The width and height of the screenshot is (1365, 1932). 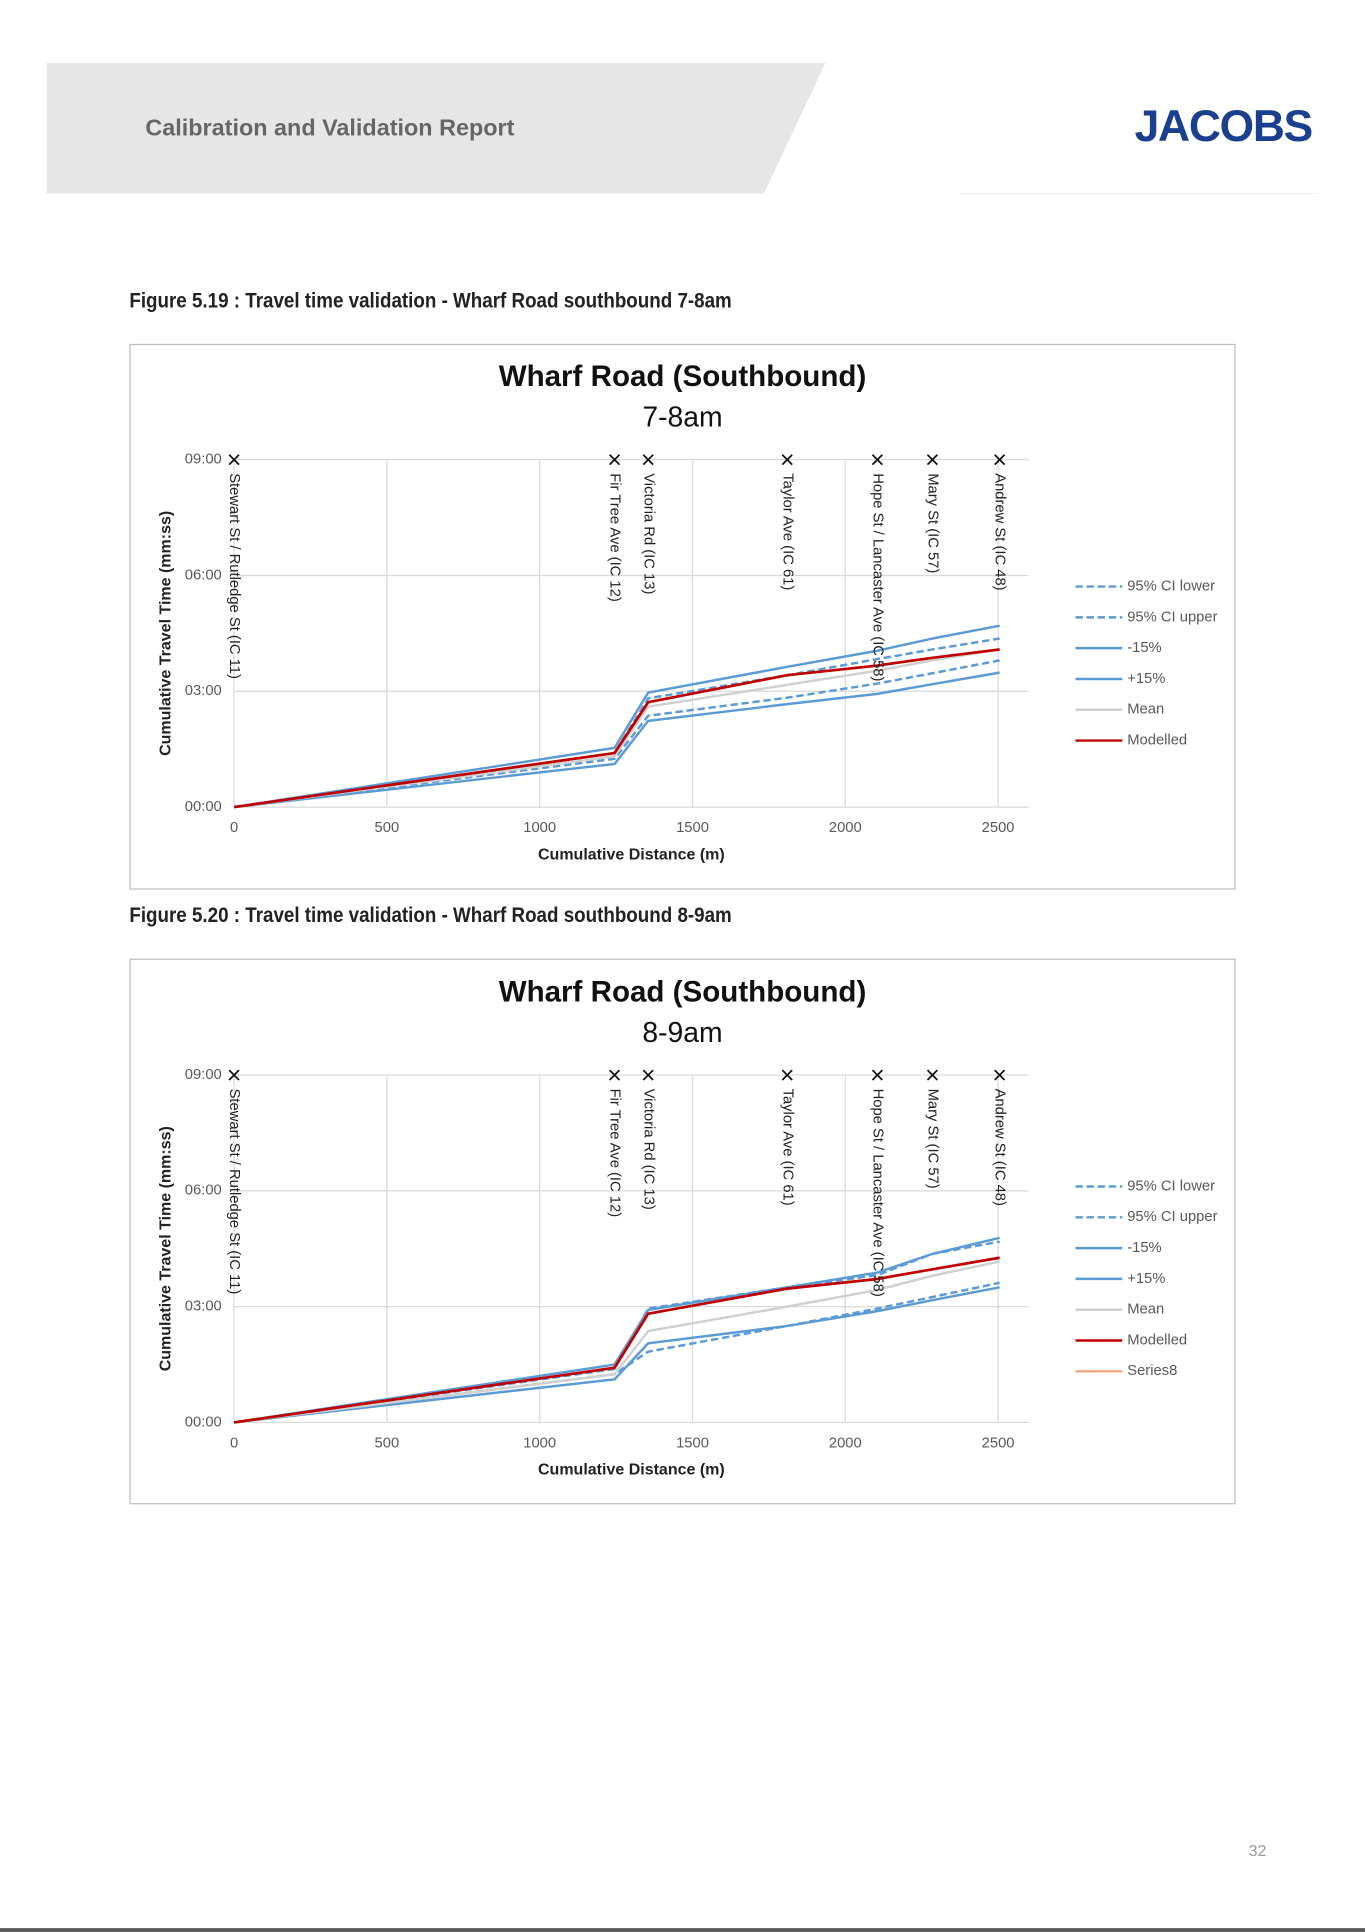 I want to click on header-band, so click(x=436, y=128).